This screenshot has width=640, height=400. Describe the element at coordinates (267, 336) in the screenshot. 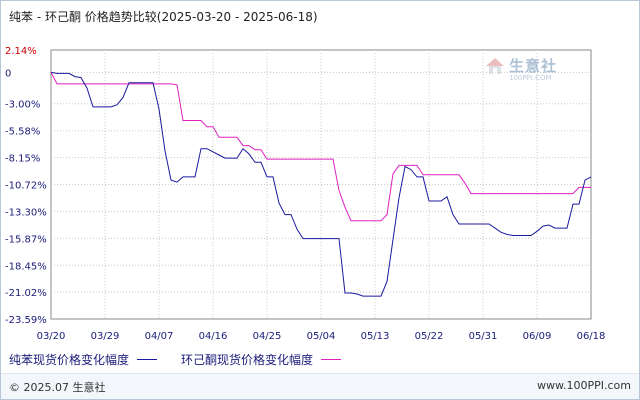

I see `x-tick-label: 04/25` at that location.